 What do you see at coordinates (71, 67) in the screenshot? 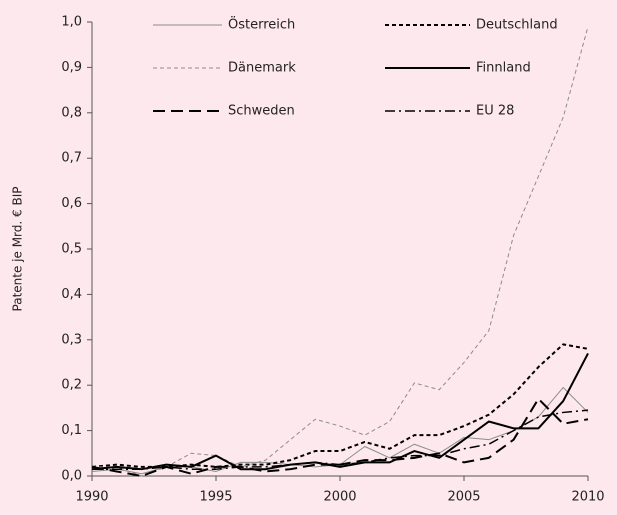
I see `y-tick-label: 0,9` at bounding box center [71, 67].